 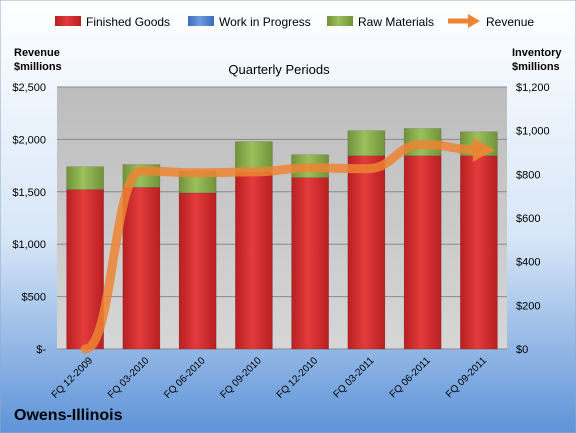 What do you see at coordinates (537, 53) in the screenshot?
I see `right-axis-title-line-1: Inventory` at bounding box center [537, 53].